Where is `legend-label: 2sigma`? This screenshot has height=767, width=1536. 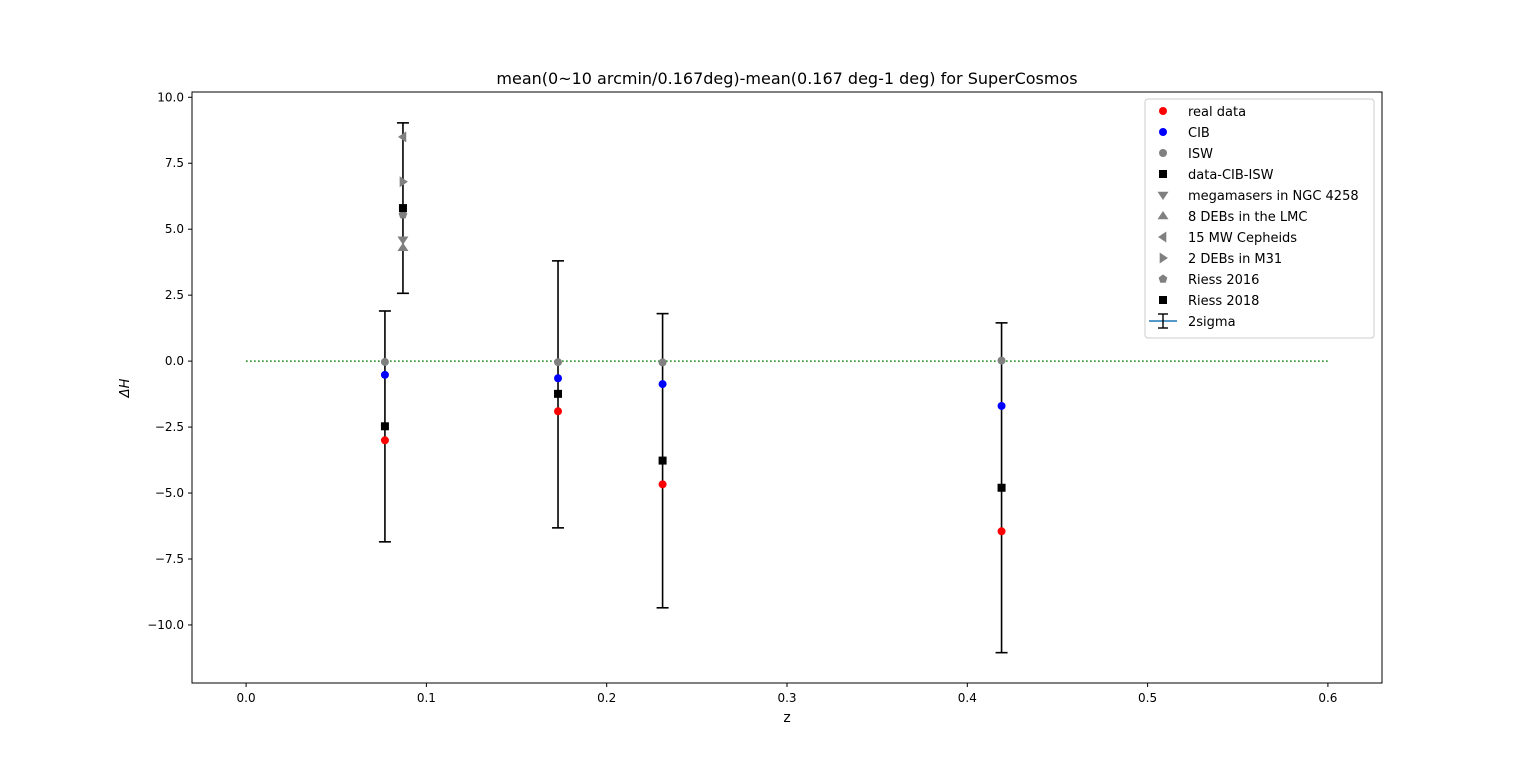 legend-label: 2sigma is located at coordinates (1212, 322).